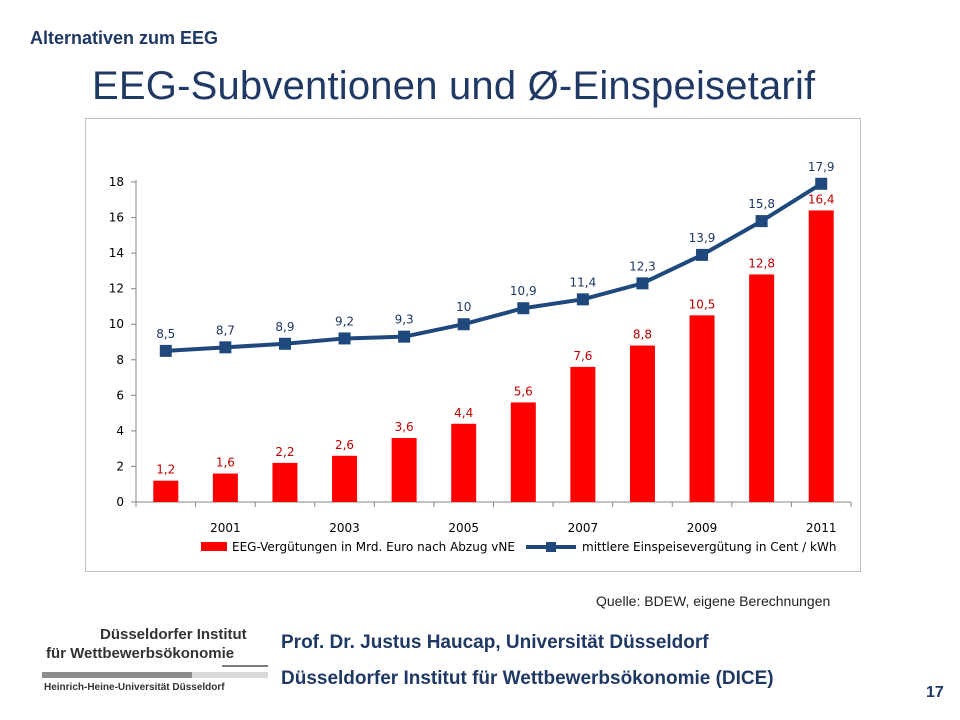  What do you see at coordinates (583, 528) in the screenshot?
I see `x-tick-label: 2007` at bounding box center [583, 528].